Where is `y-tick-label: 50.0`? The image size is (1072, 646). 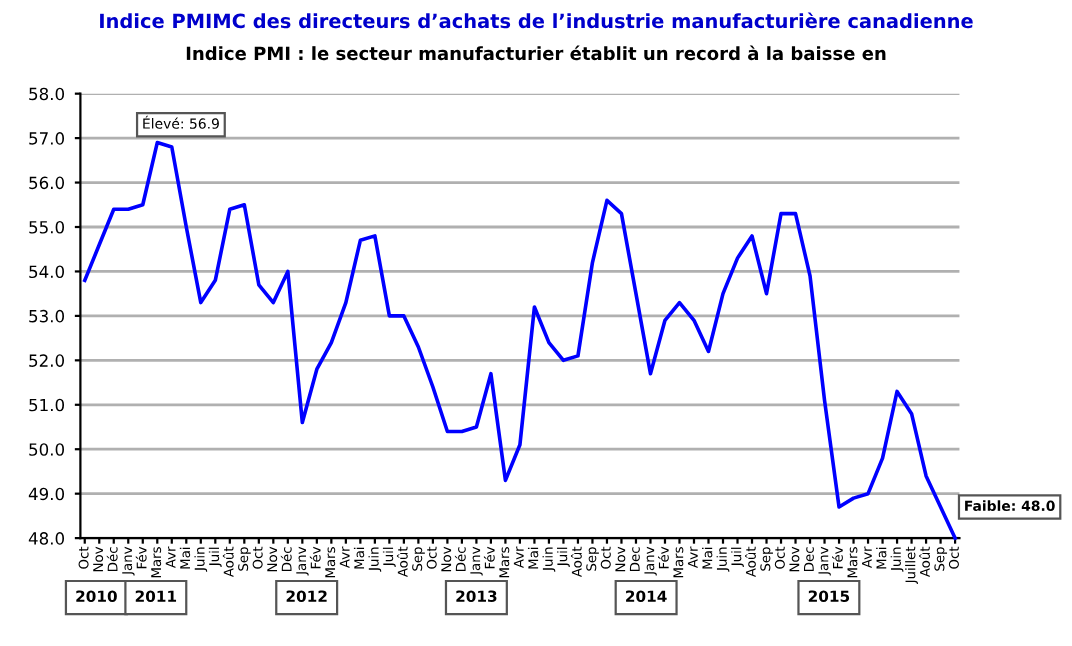 y-tick-label: 50.0 is located at coordinates (47, 449).